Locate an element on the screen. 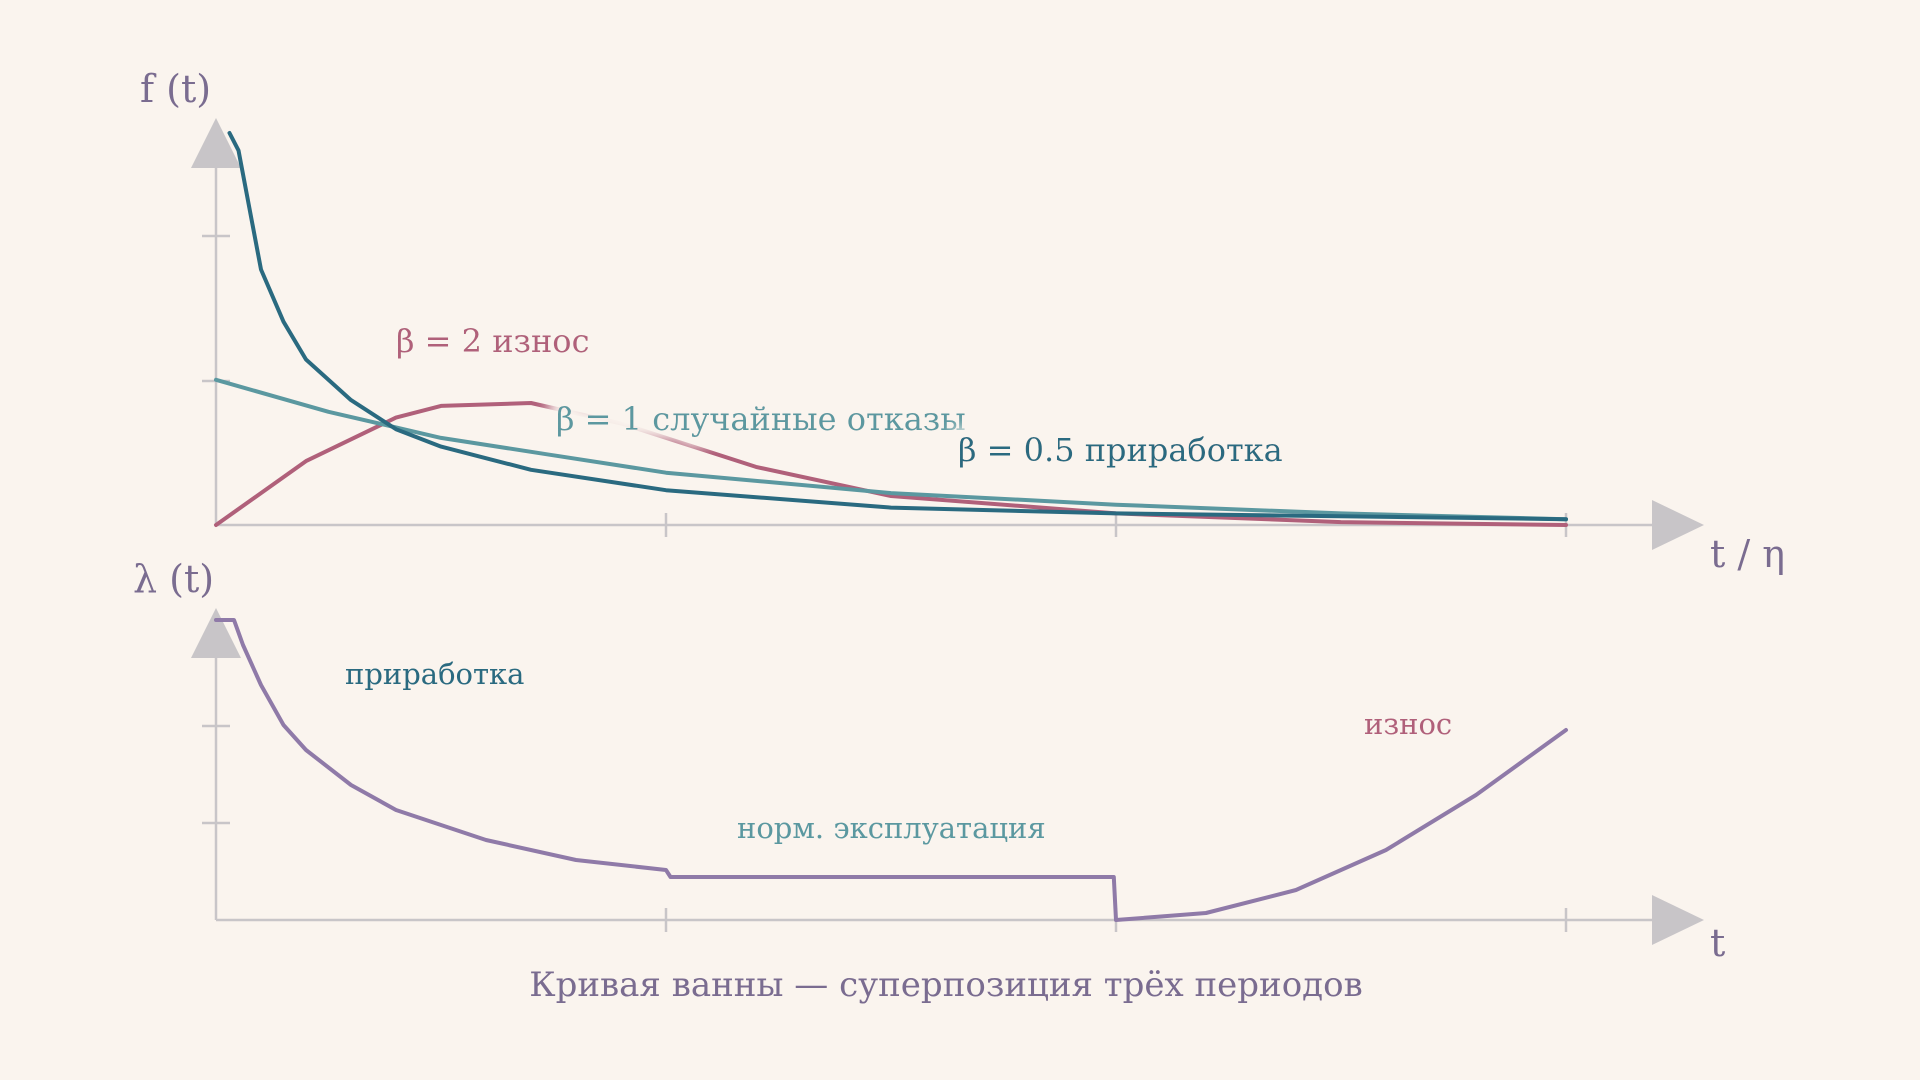 This screenshot has width=1920, height=1080. hazard-x-arrow-icon is located at coordinates (1678, 920).